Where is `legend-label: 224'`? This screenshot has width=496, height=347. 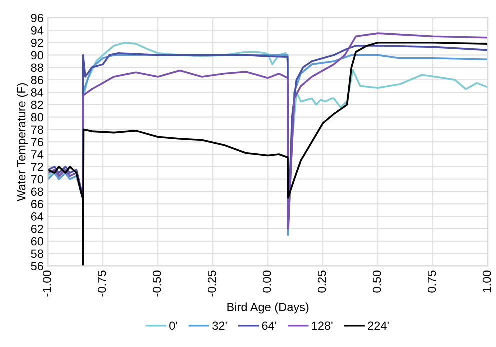
legend-label: 224' is located at coordinates (378, 326).